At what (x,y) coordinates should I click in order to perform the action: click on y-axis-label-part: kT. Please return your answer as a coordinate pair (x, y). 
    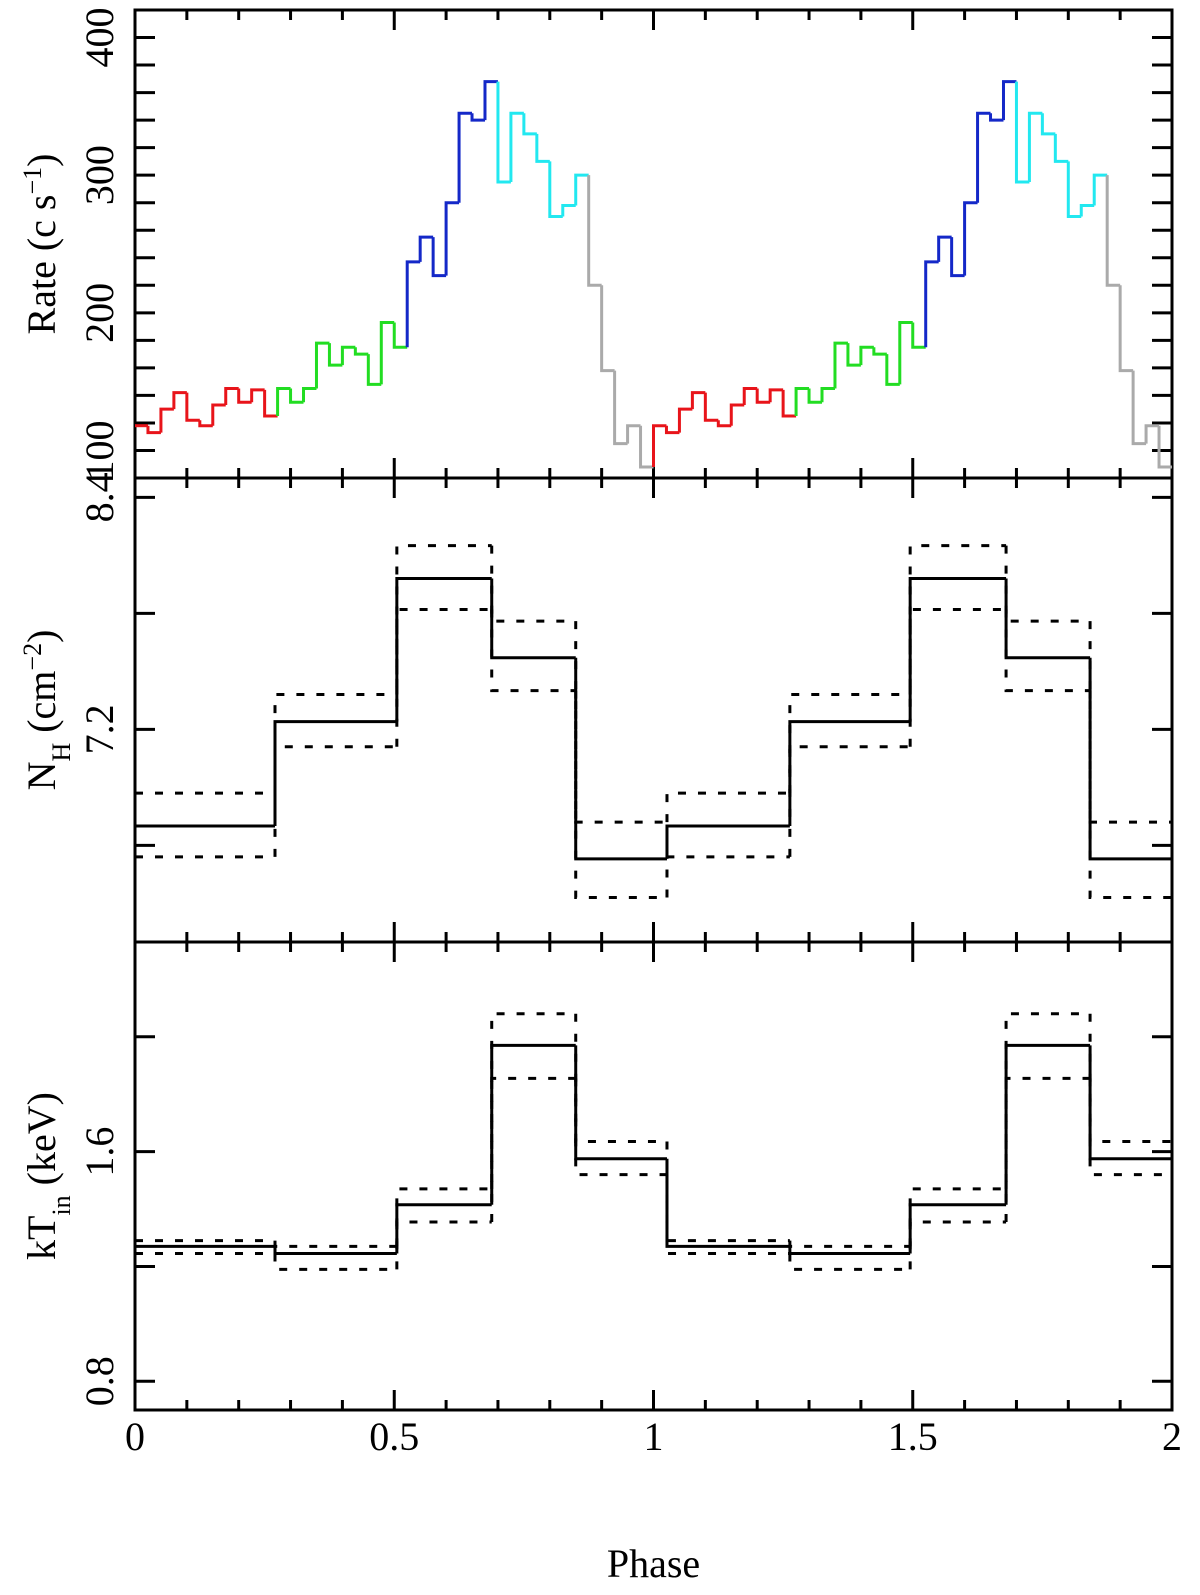
    Looking at the image, I should click on (41, 1238).